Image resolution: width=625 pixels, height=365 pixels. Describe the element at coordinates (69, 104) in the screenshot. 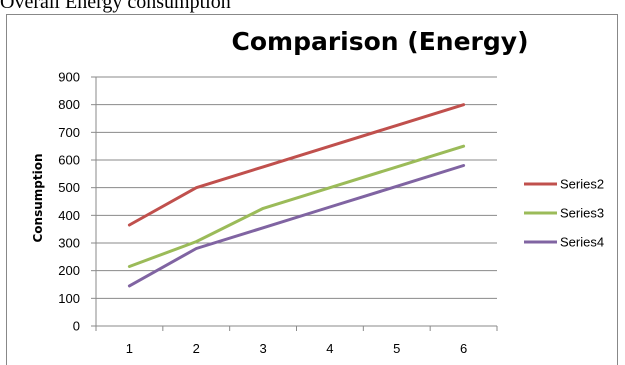

I see `y-tick-label: 800` at that location.